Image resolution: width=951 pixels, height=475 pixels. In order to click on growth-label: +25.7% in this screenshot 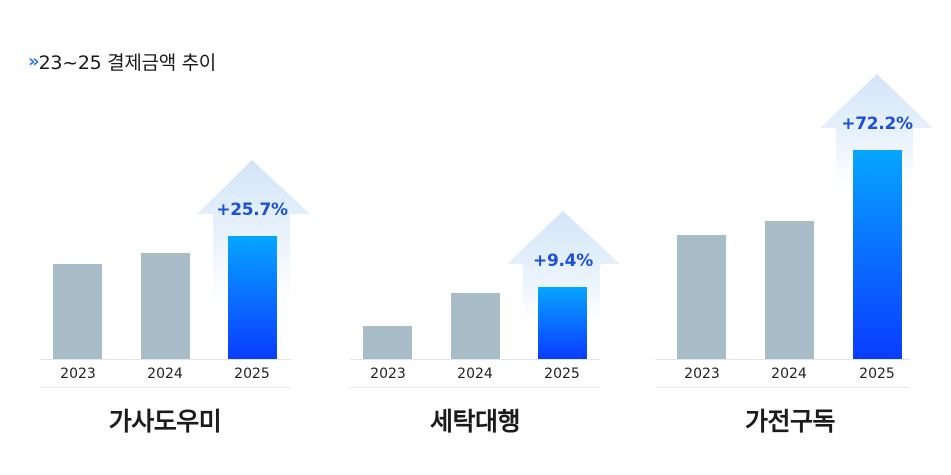, I will do `click(252, 210)`.